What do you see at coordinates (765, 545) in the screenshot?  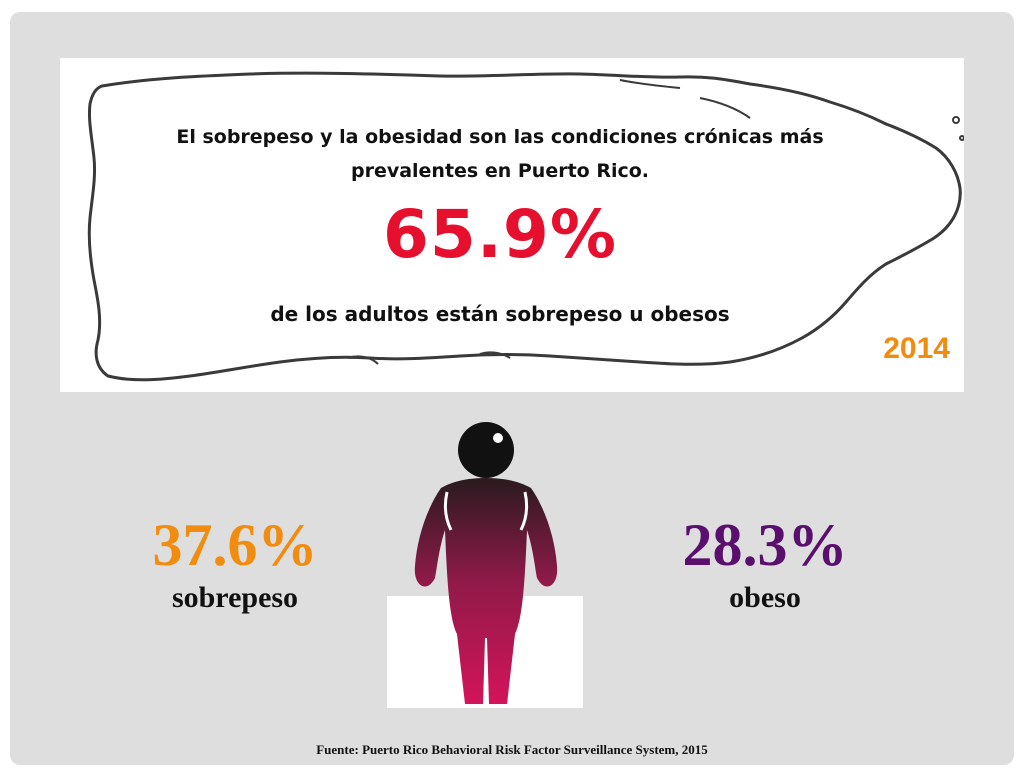 I see `obese-percent: 28.3%` at bounding box center [765, 545].